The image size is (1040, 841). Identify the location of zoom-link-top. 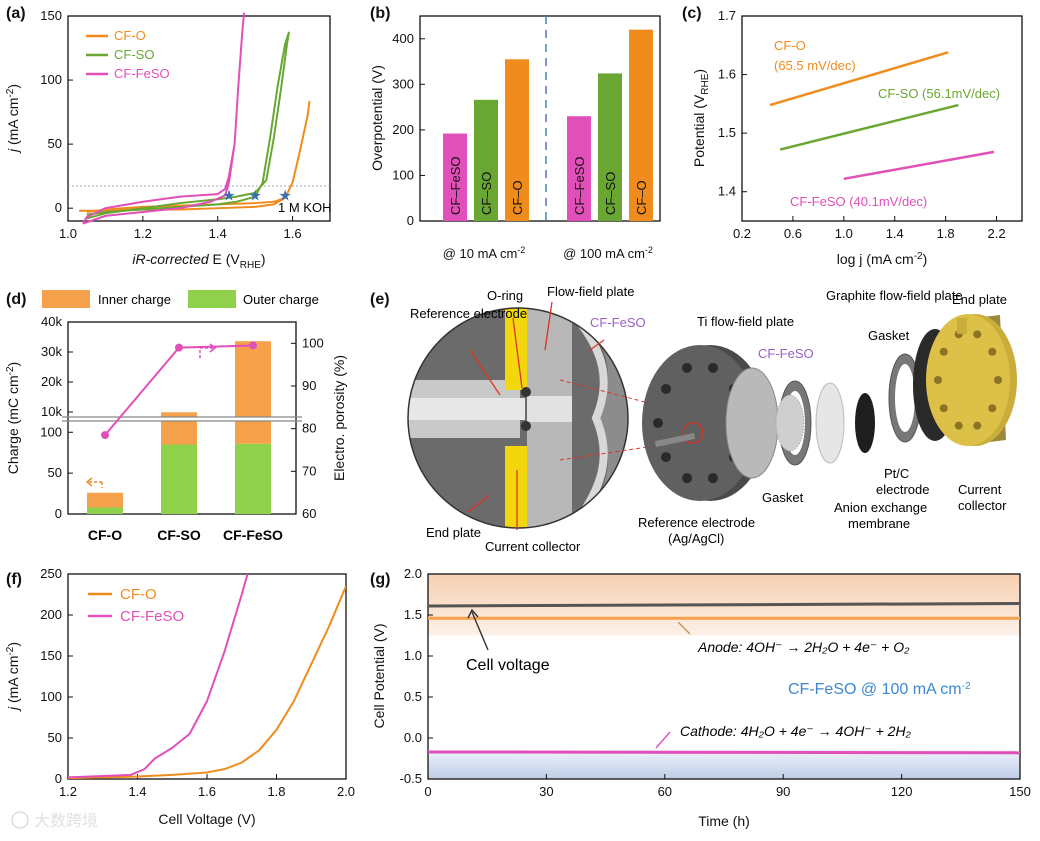
(627, 397).